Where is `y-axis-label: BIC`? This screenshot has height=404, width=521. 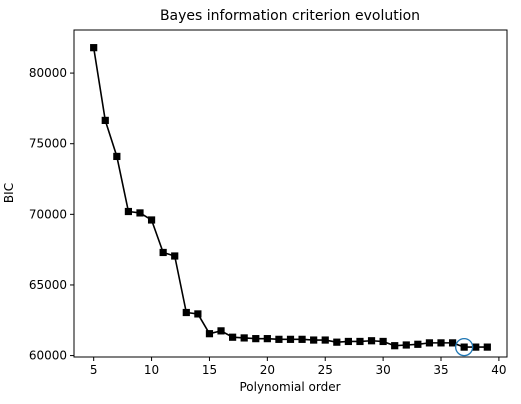 y-axis-label: BIC is located at coordinates (9, 193).